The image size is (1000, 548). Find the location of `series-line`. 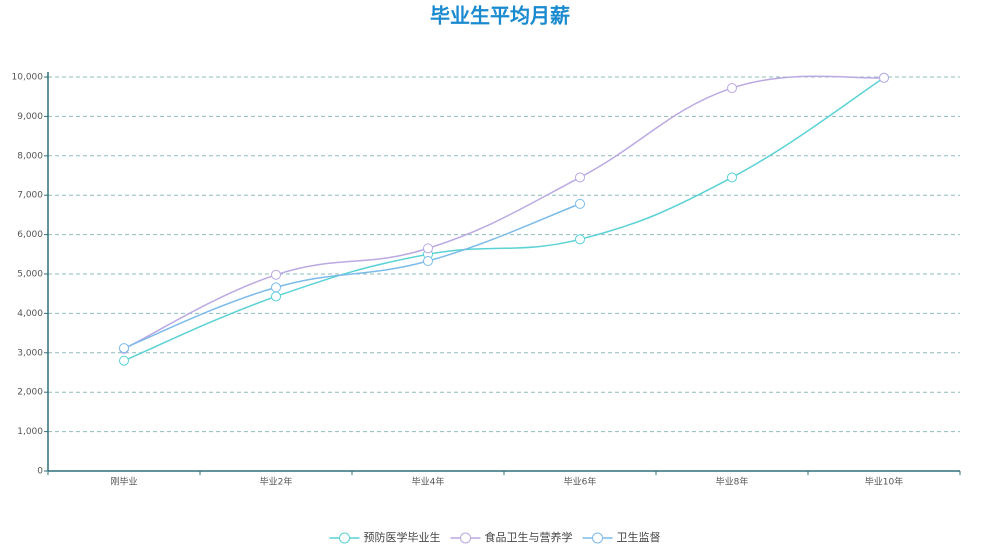

series-line is located at coordinates (352, 276).